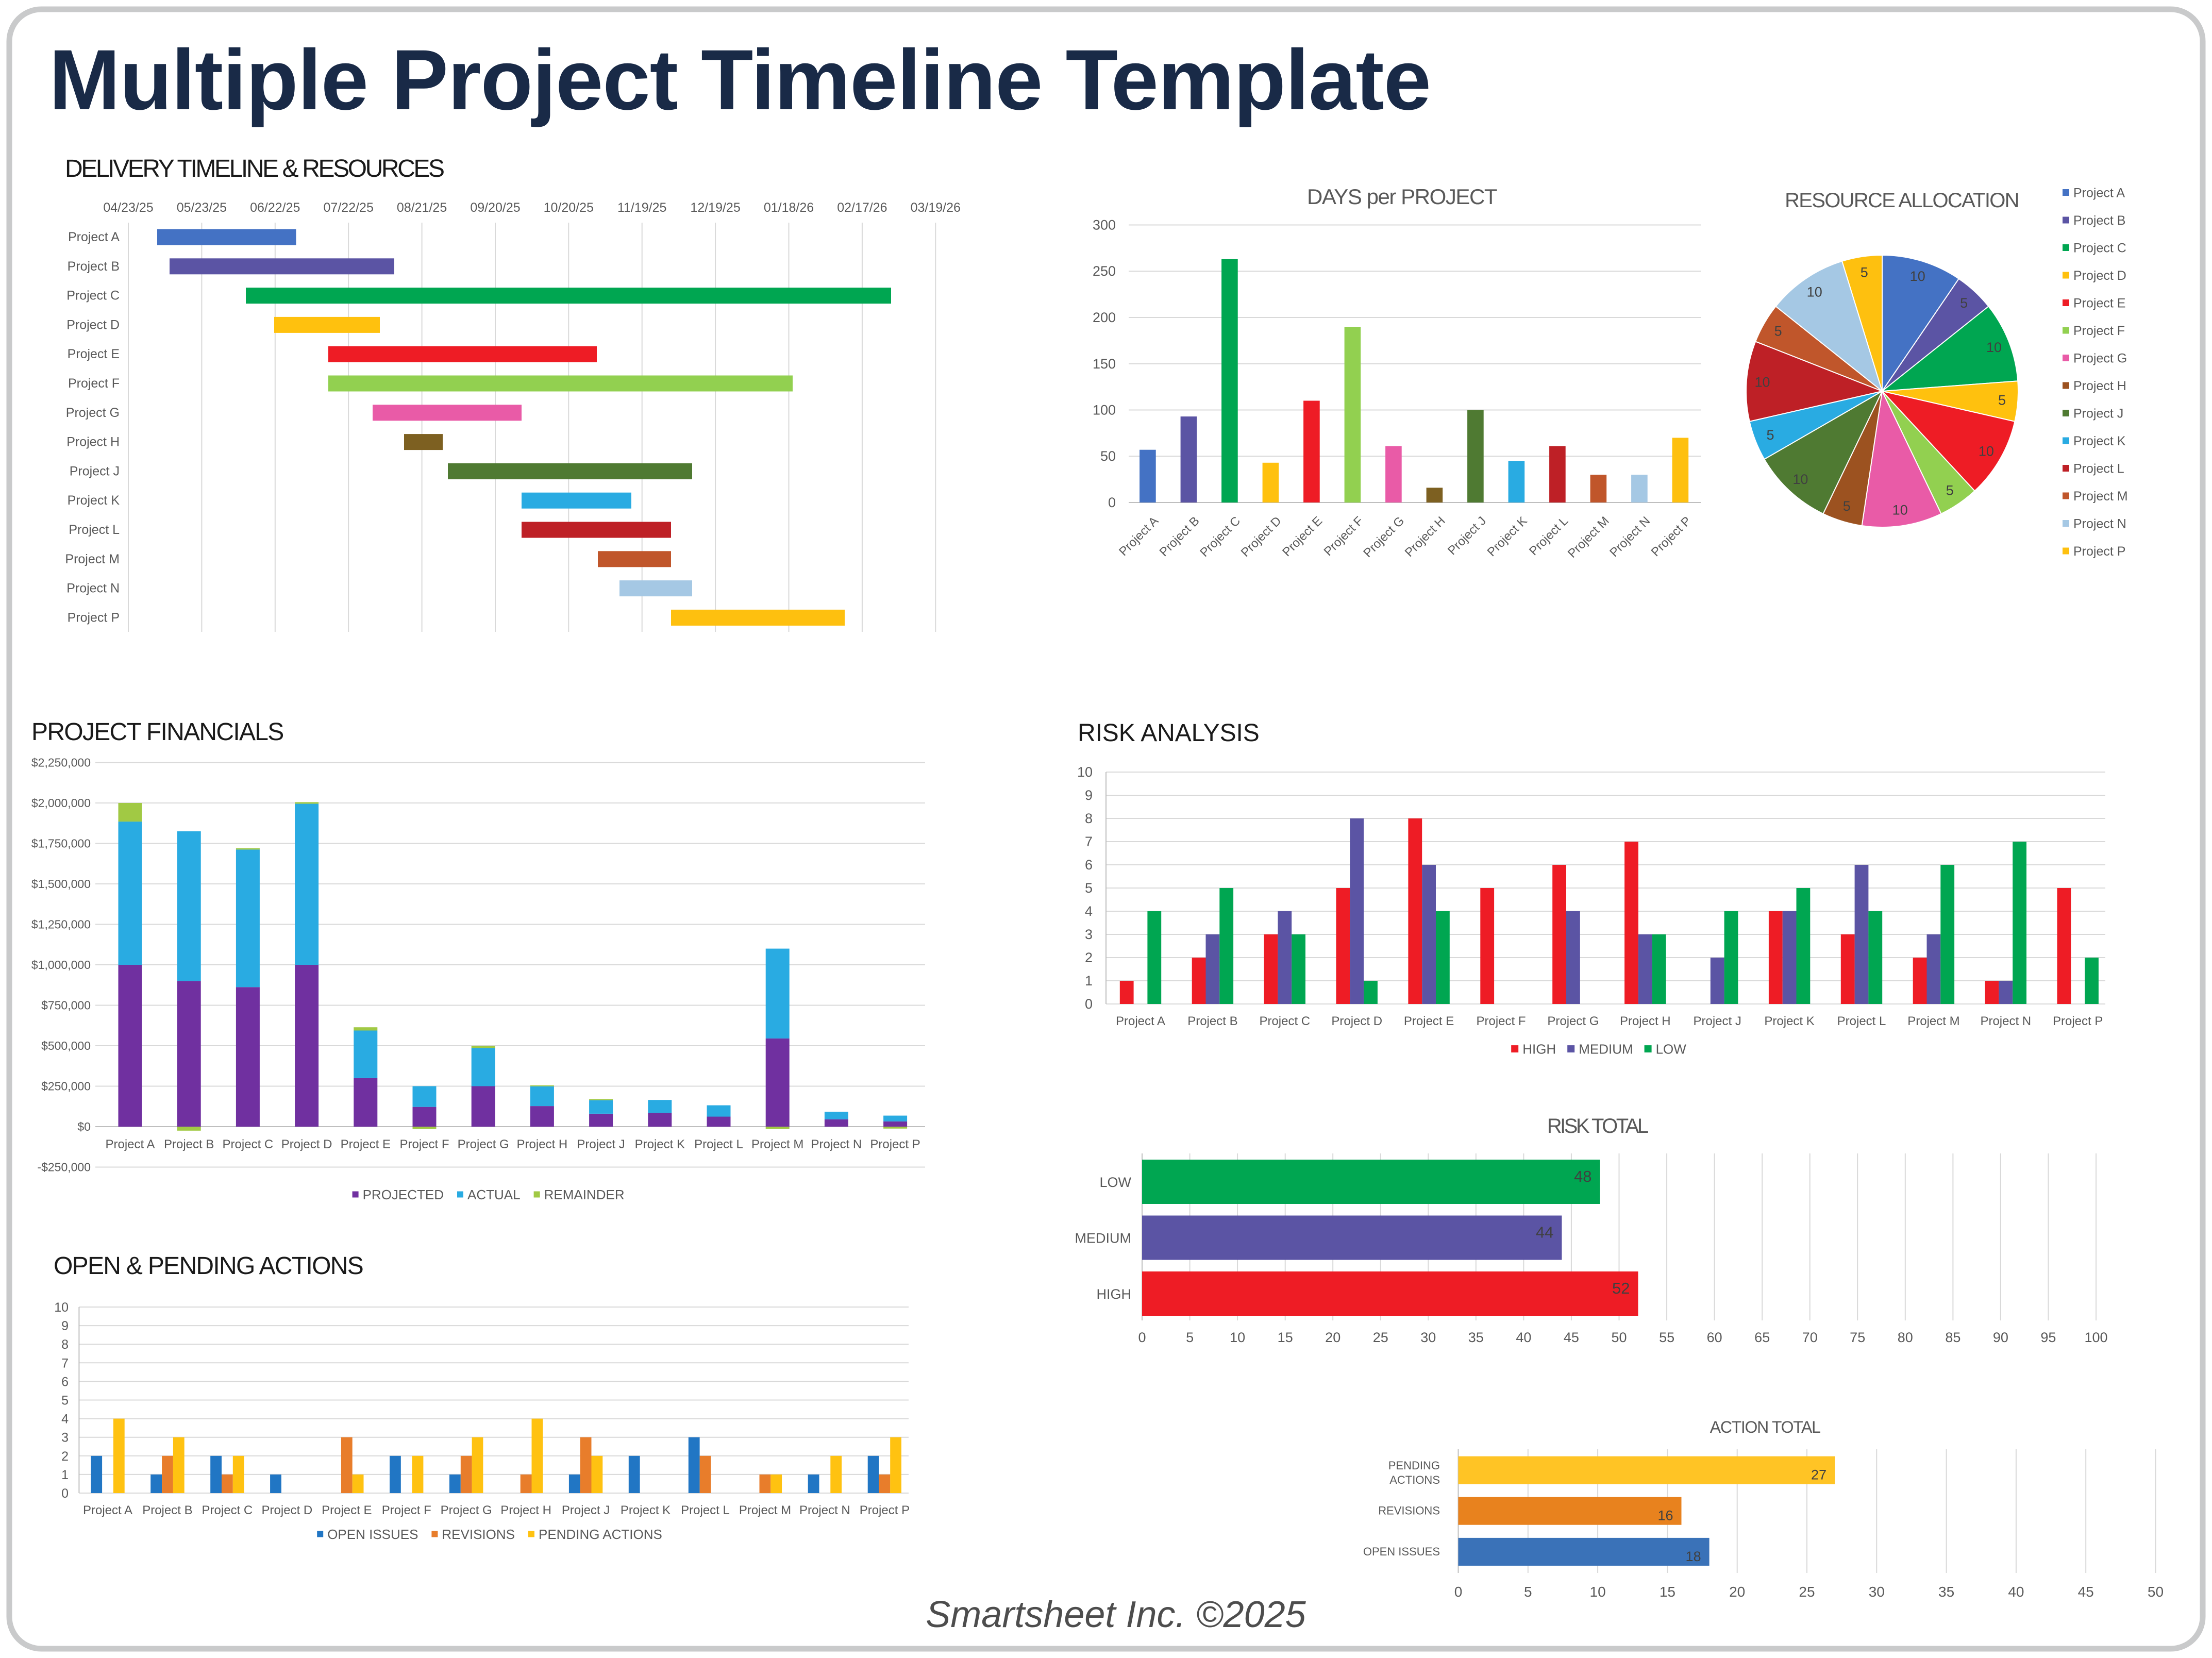 This screenshot has width=2212, height=1658. Describe the element at coordinates (422, 207) in the screenshot. I see `svg-text: 08/21/25` at that location.